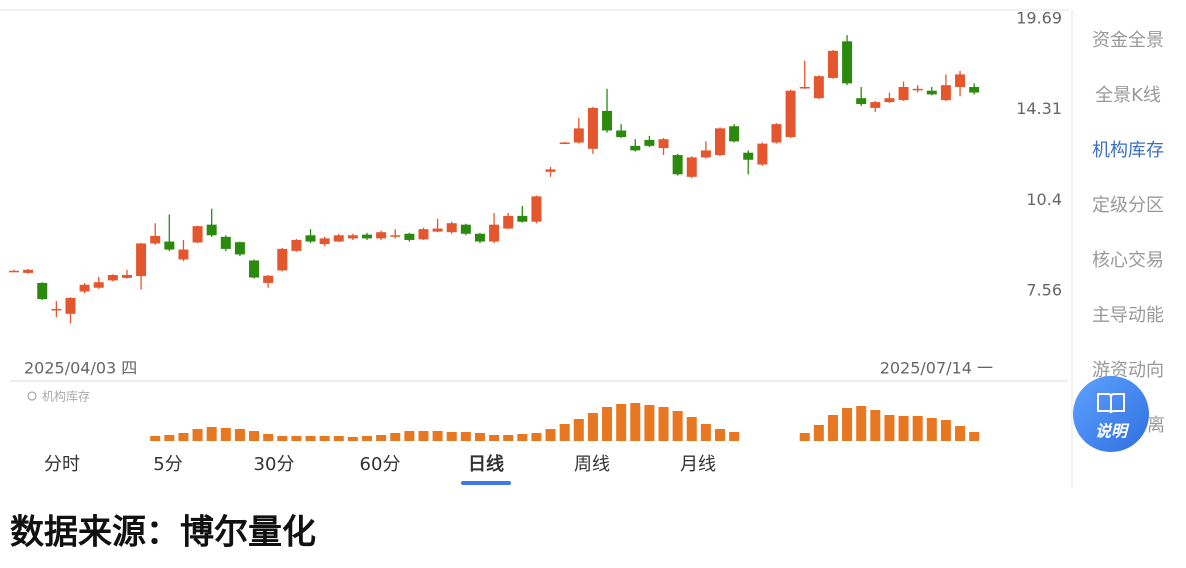 This screenshot has width=1186, height=568. What do you see at coordinates (380, 464) in the screenshot?
I see `tab: 60分` at bounding box center [380, 464].